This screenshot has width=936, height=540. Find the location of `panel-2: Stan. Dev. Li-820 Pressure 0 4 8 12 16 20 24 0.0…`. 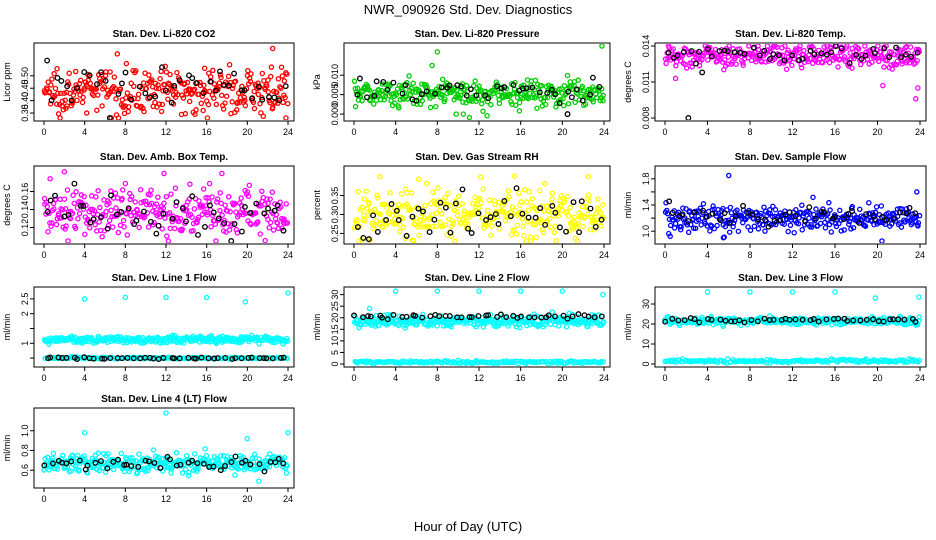

panel-2: Stan. Dev. Li-820 Pressure 0 4 8 12 16 20 24 0.0… is located at coordinates (461, 83).